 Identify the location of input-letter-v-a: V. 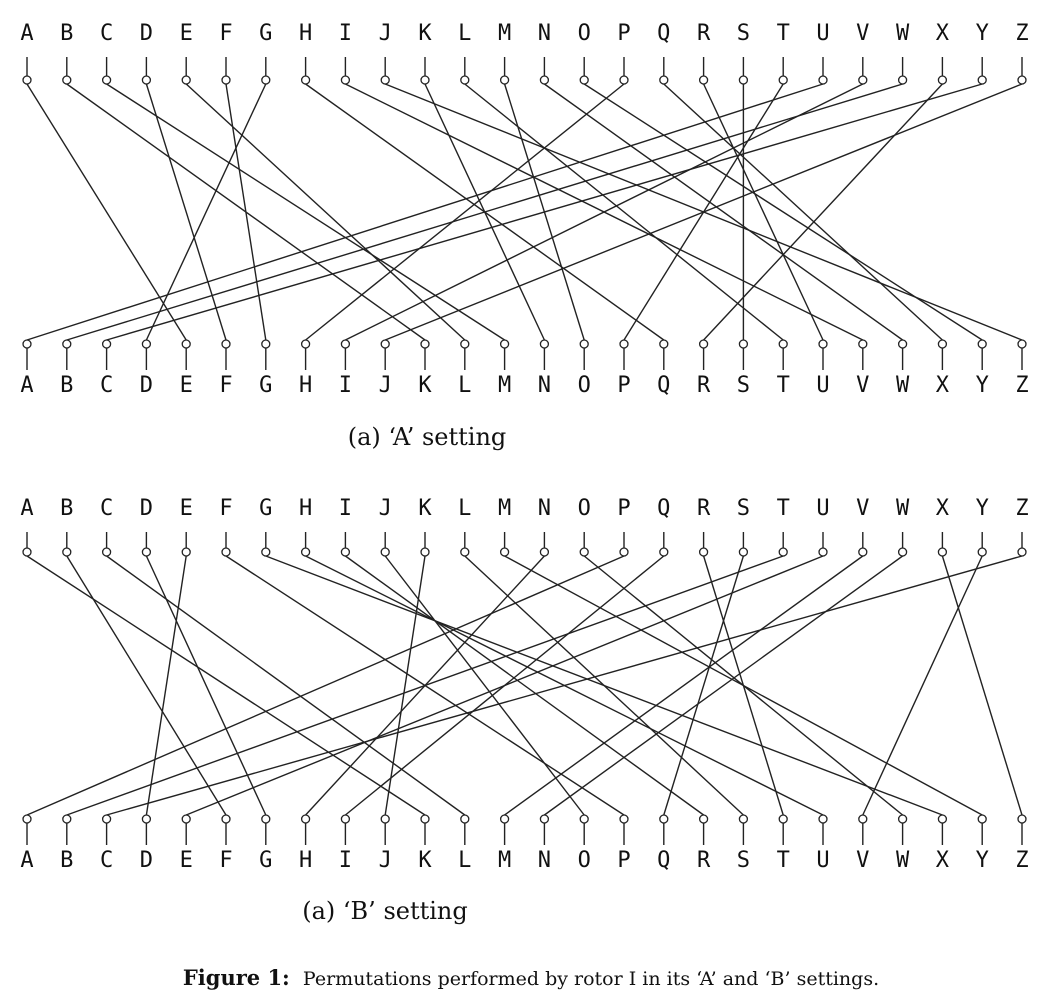
(862, 33).